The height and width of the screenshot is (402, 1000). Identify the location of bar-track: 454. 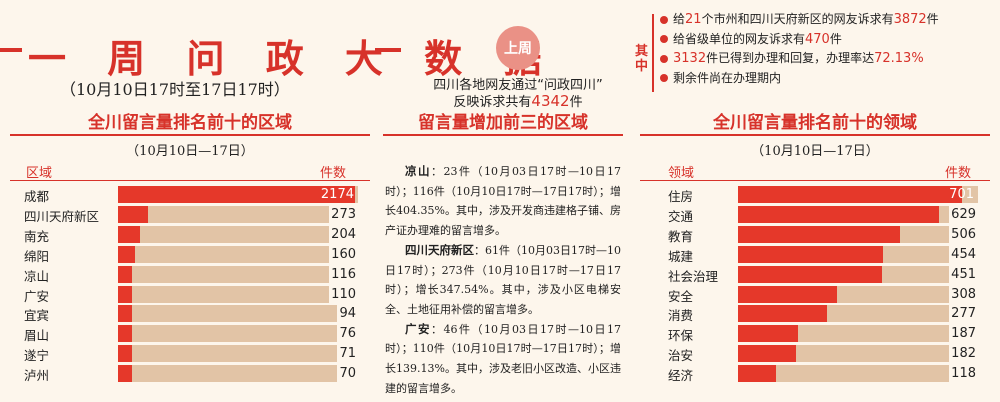
(858, 254).